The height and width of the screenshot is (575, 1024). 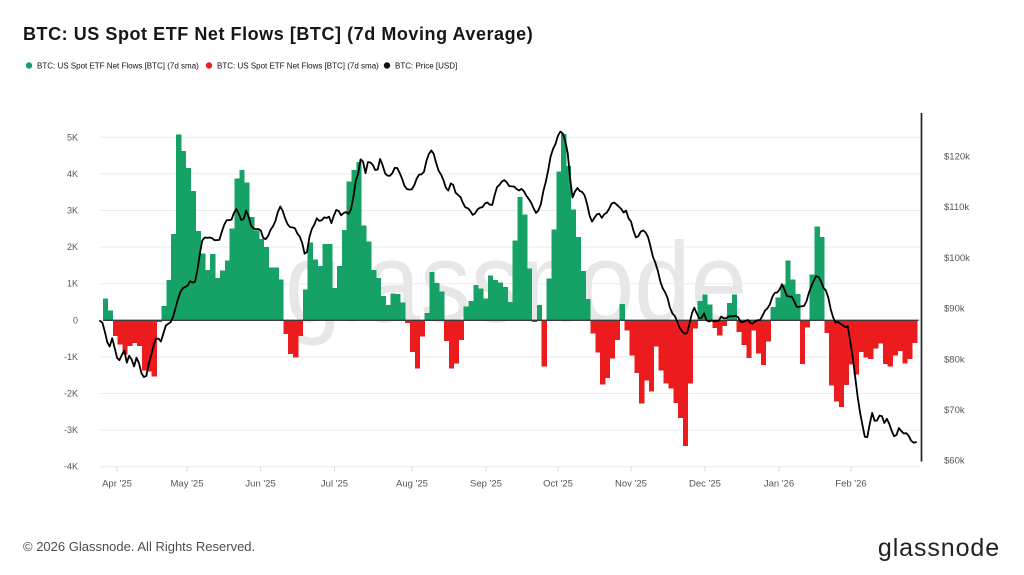 What do you see at coordinates (850, 484) in the screenshot?
I see `svg-text: Feb '26` at bounding box center [850, 484].